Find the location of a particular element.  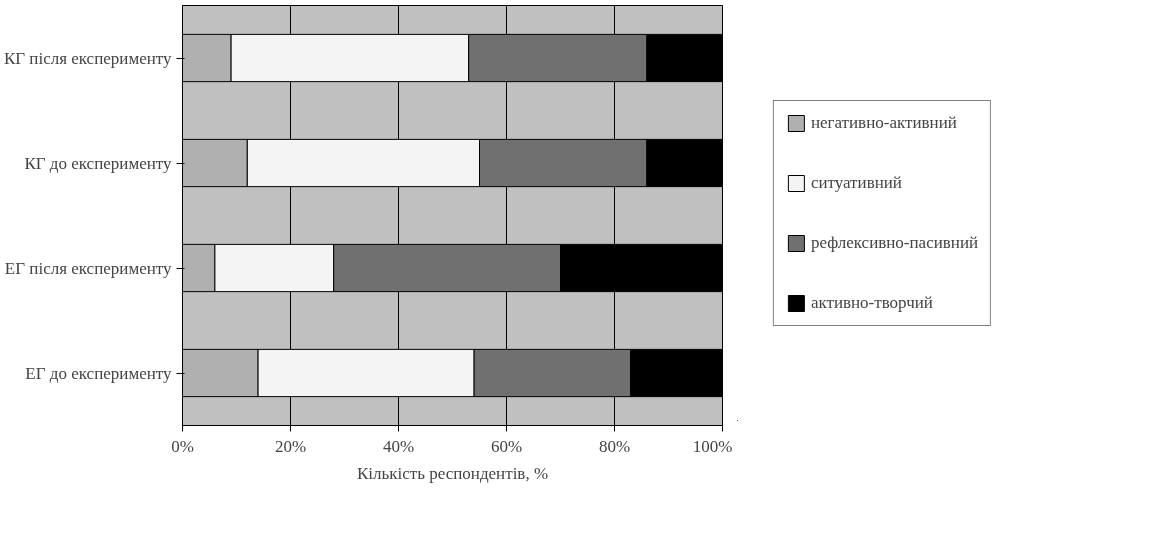

x-tick-label: 60% is located at coordinates (506, 446).